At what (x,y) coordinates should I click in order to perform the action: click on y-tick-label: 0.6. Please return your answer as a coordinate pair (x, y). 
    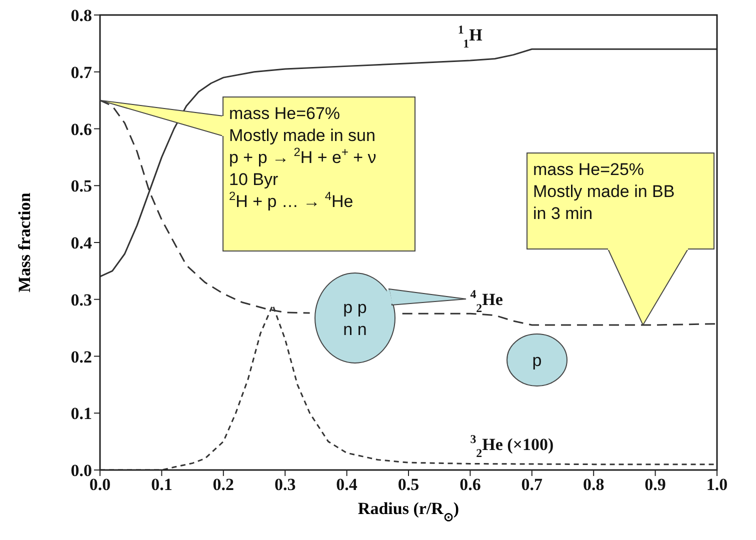
    Looking at the image, I should click on (81, 129).